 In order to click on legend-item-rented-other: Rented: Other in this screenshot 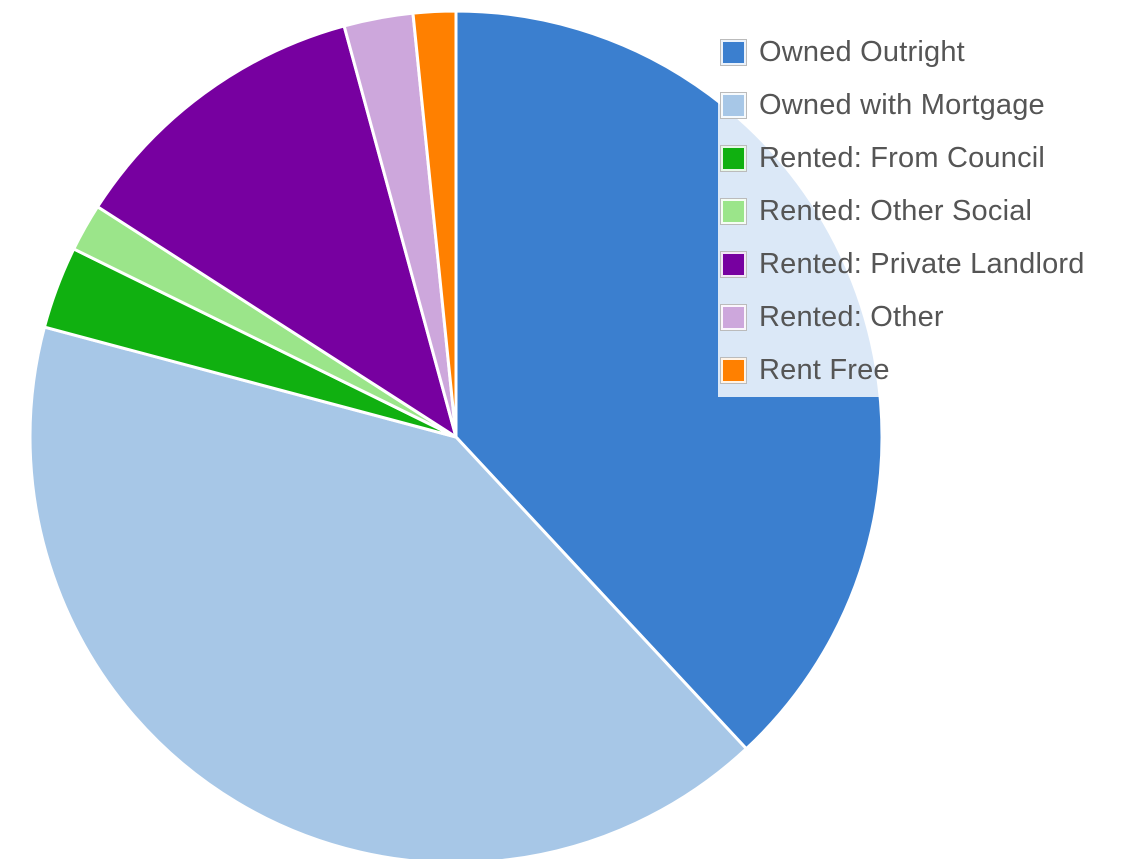, I will do `click(923, 317)`.